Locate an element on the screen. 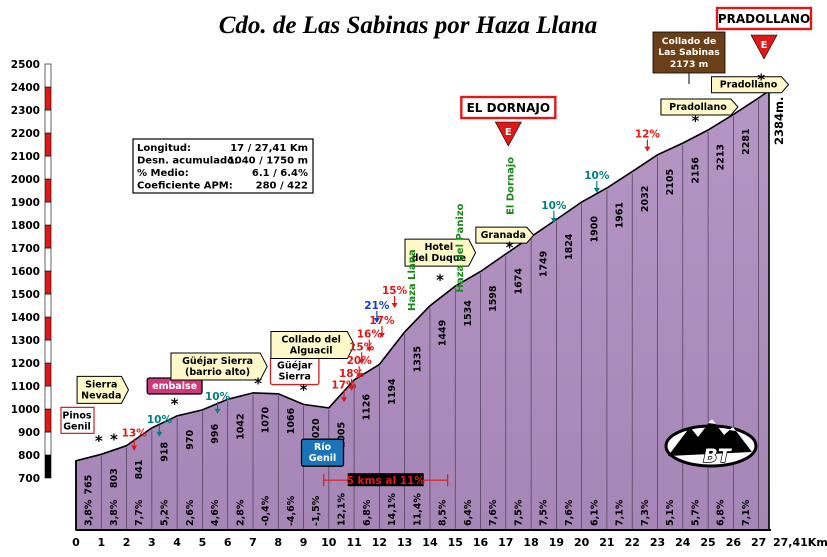  km-altitude-label: 1042 is located at coordinates (240, 426).